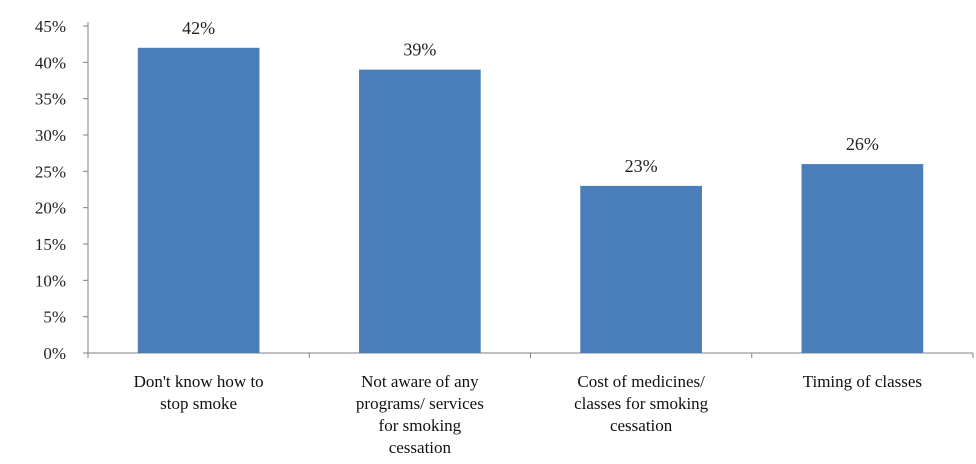 Image resolution: width=976 pixels, height=464 pixels. Describe the element at coordinates (420, 425) in the screenshot. I see `category-label-line: for smoking` at that location.